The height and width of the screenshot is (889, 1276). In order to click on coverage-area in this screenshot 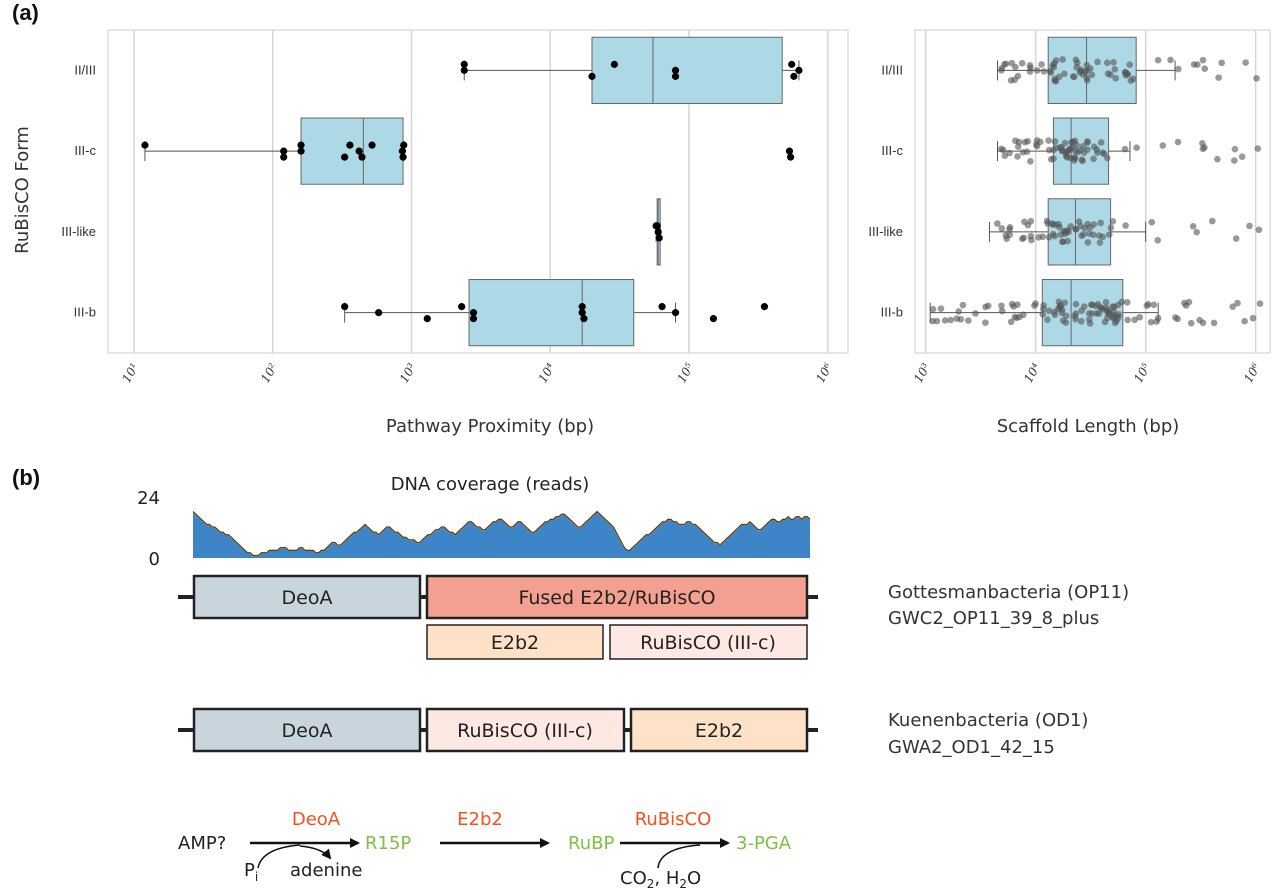, I will do `click(501, 534)`.